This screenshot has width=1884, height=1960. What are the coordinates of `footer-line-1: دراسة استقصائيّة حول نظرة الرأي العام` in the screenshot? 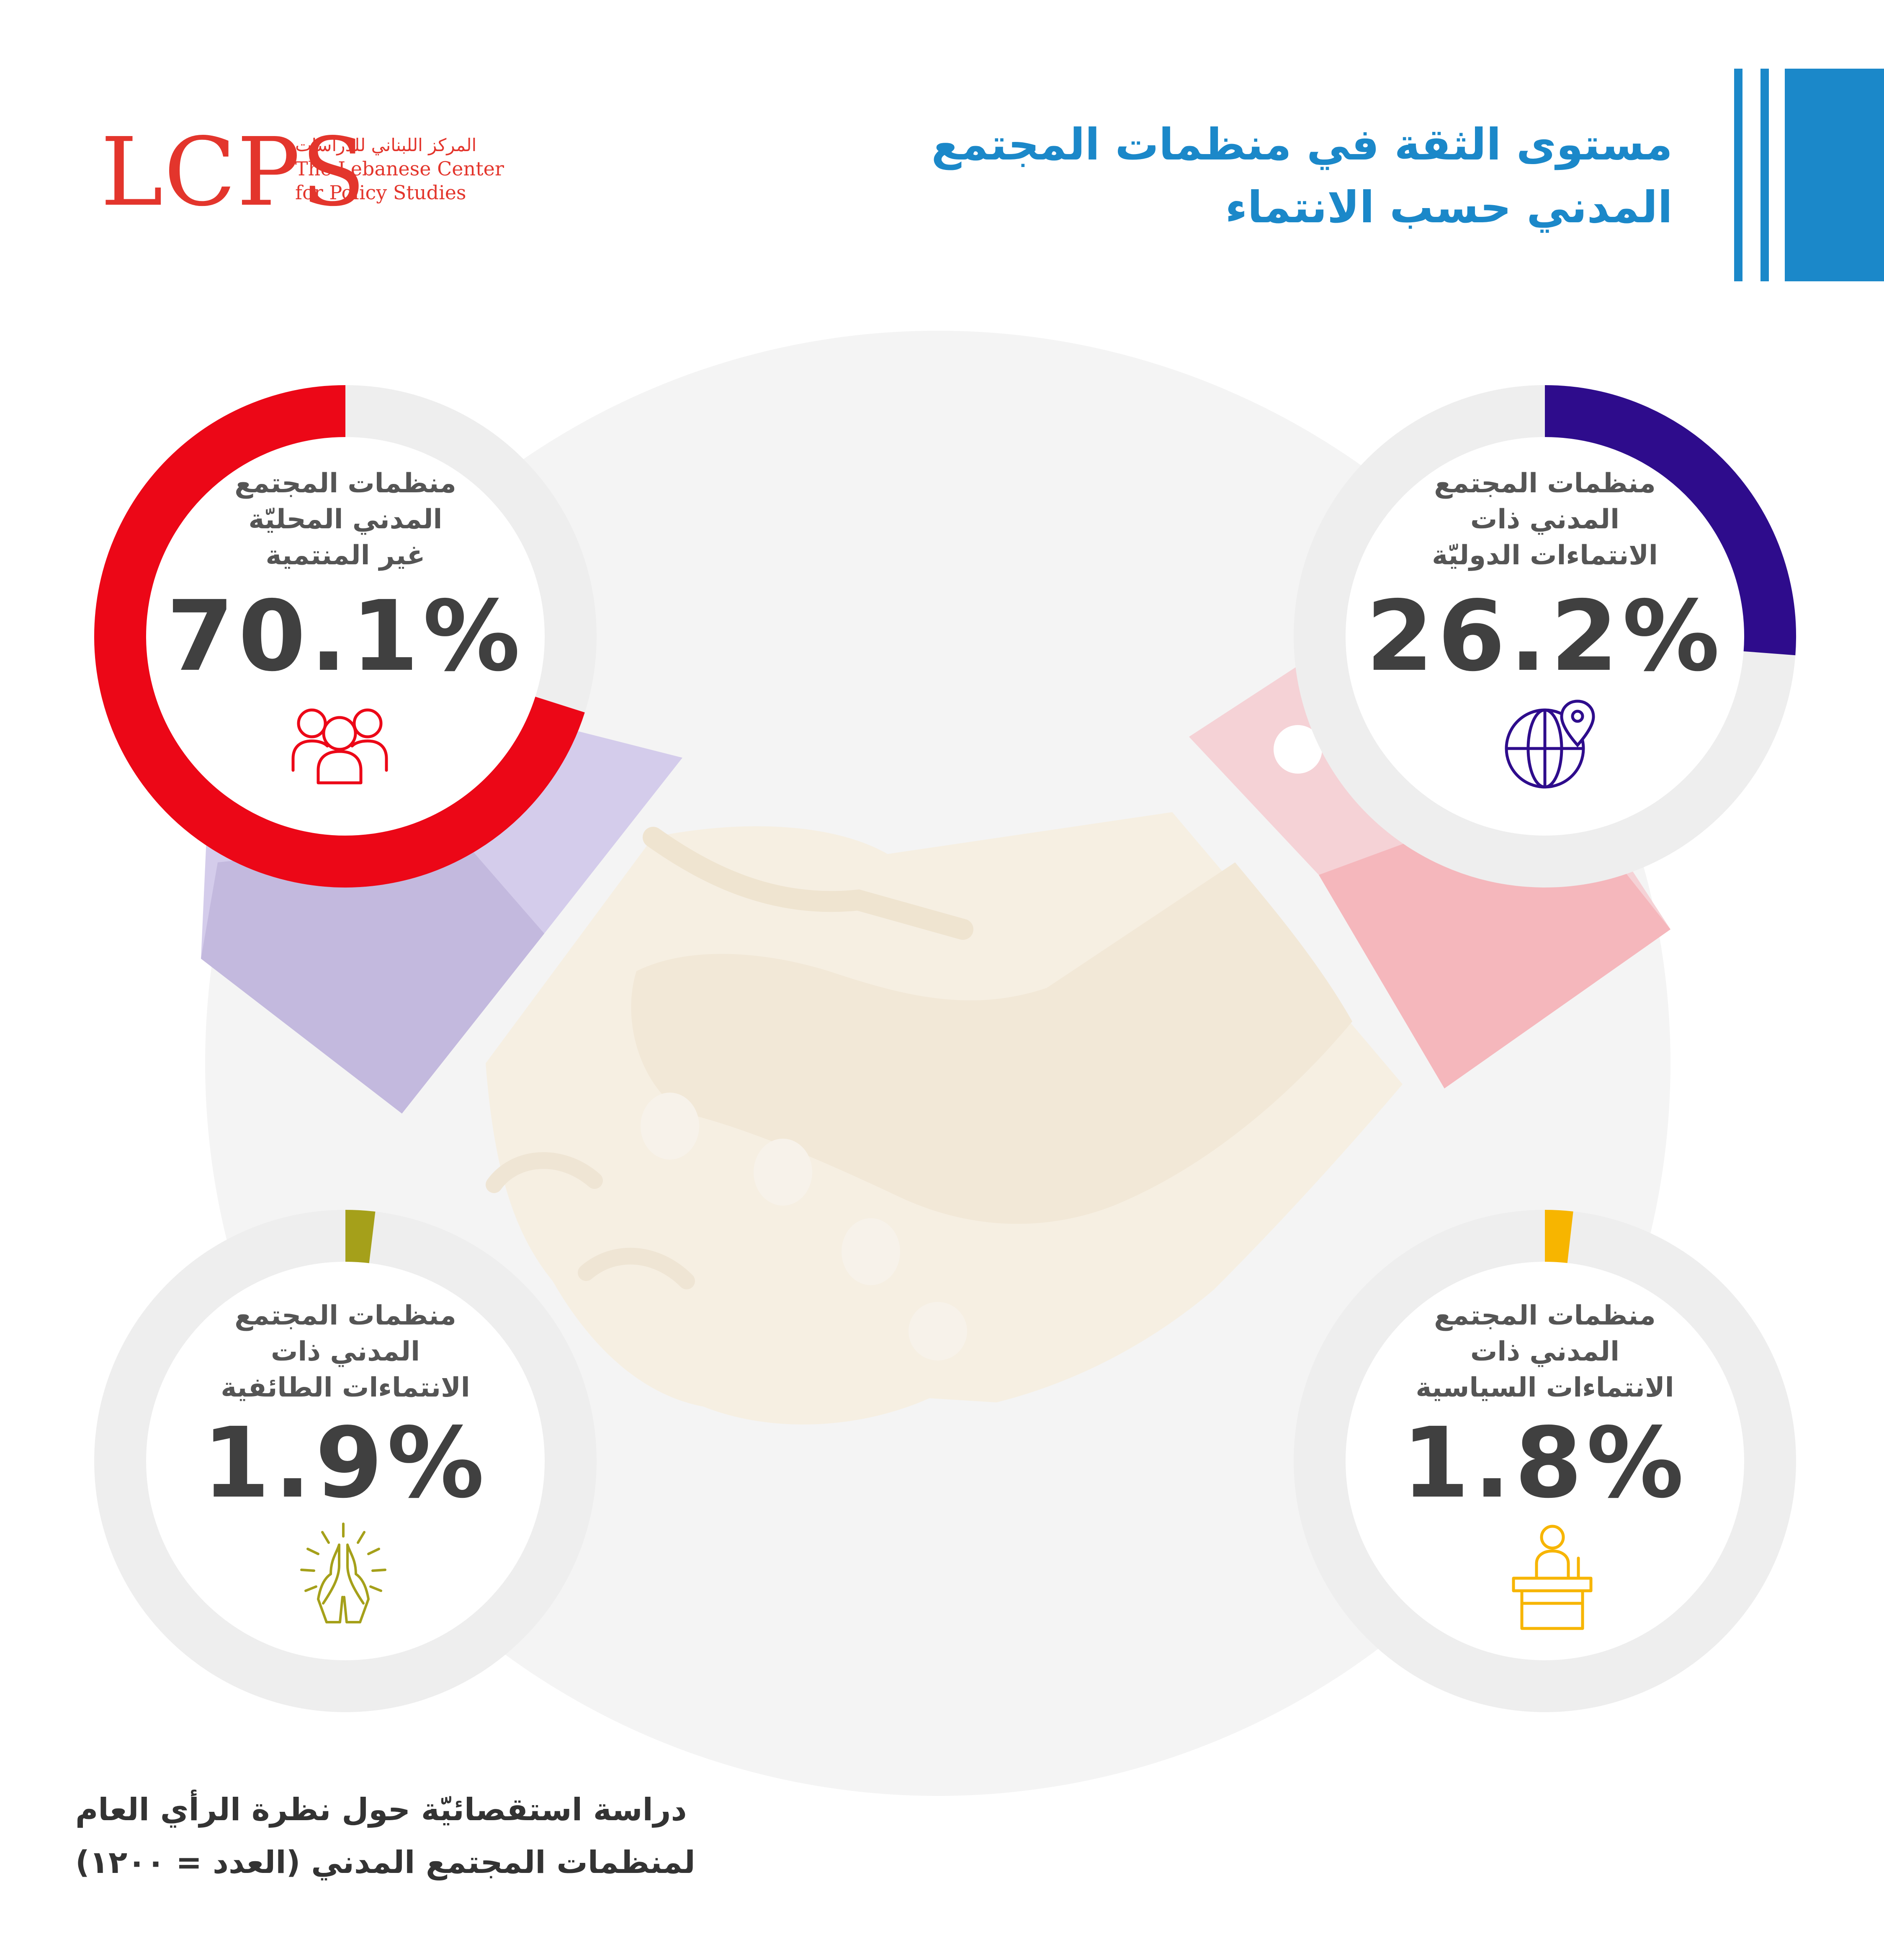 It's located at (381, 1810).